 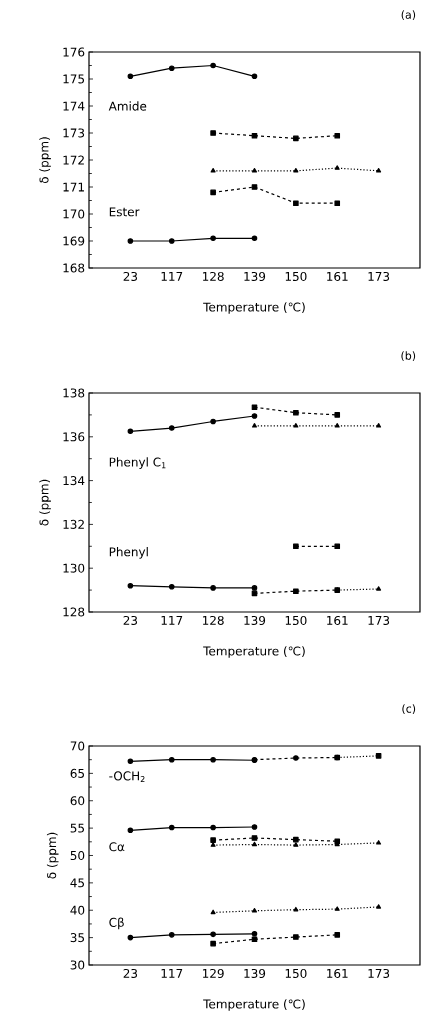 What do you see at coordinates (74, 241) in the screenshot?
I see `y-tick-label: 169` at bounding box center [74, 241].